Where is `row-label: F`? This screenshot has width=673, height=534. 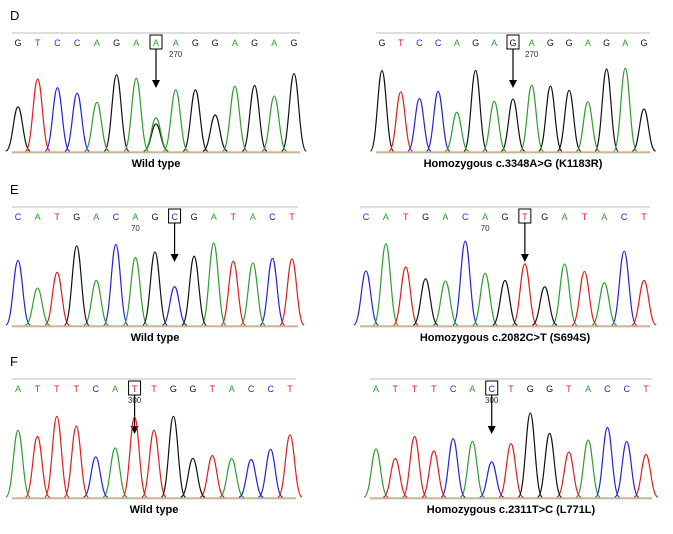 row-label: F is located at coordinates (14, 361).